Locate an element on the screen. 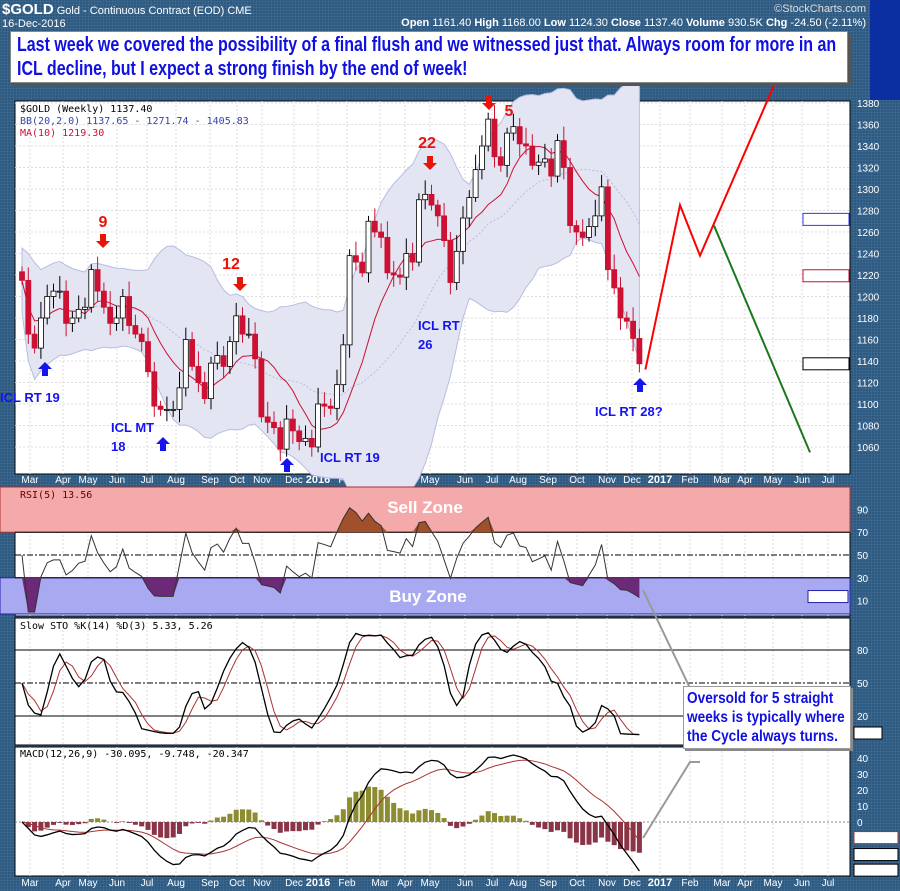 This screenshot has width=900, height=891. macd-tag-box is located at coordinates (876, 855).